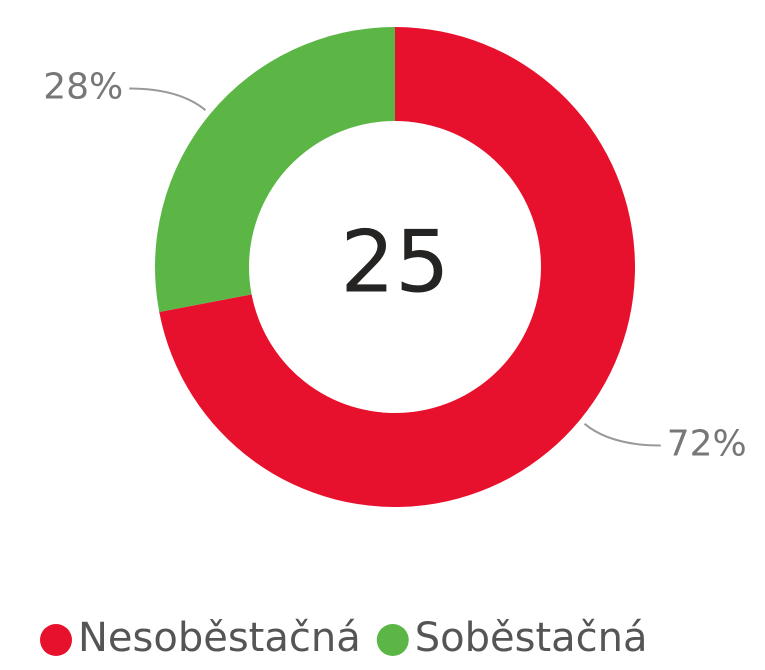  What do you see at coordinates (707, 443) in the screenshot?
I see `data-label: 72%` at bounding box center [707, 443].